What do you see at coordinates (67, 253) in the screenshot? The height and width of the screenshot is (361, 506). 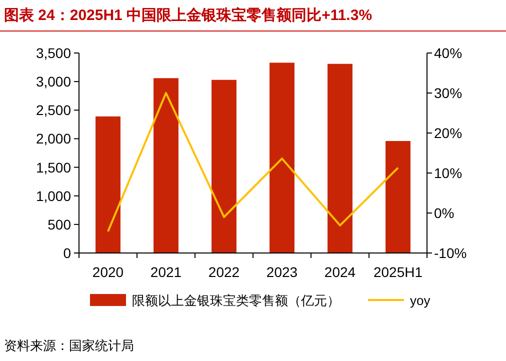 I see `ytick: 0` at bounding box center [67, 253].